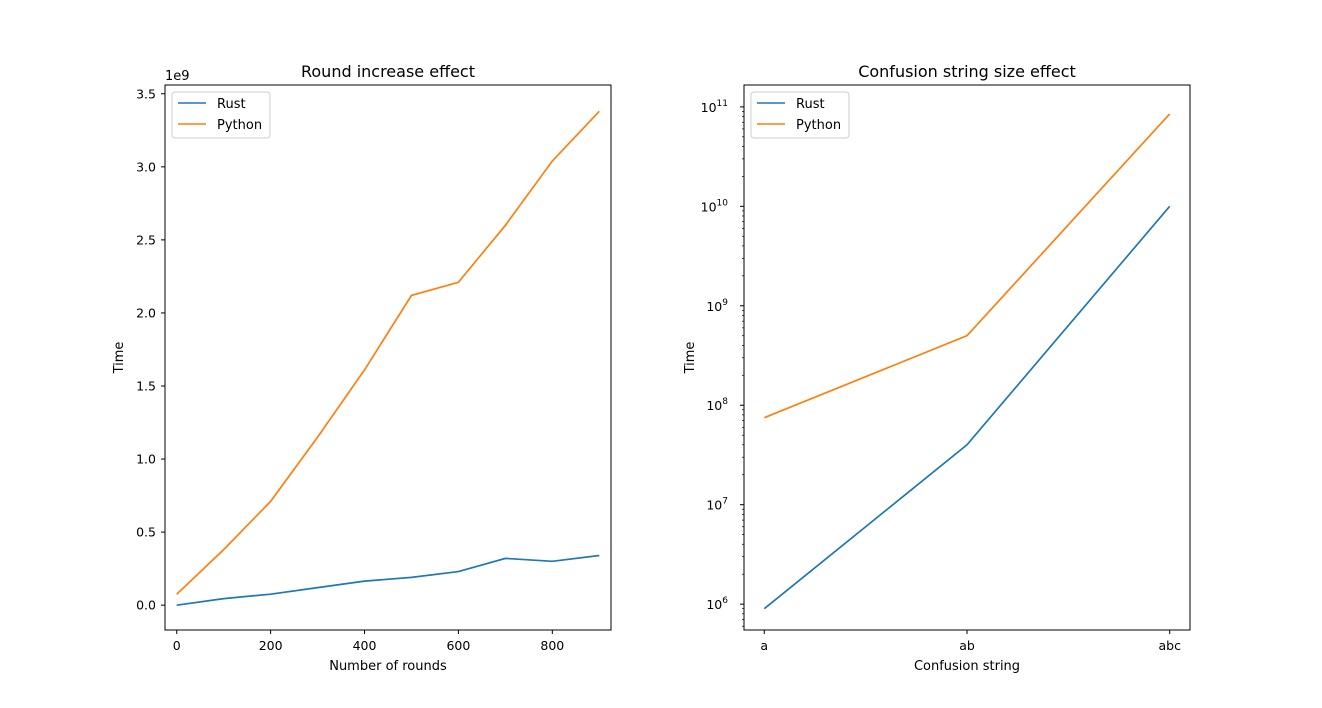 This screenshot has height=708, width=1322. What do you see at coordinates (967, 666) in the screenshot?
I see `x-axis-label: Confusion string` at bounding box center [967, 666].